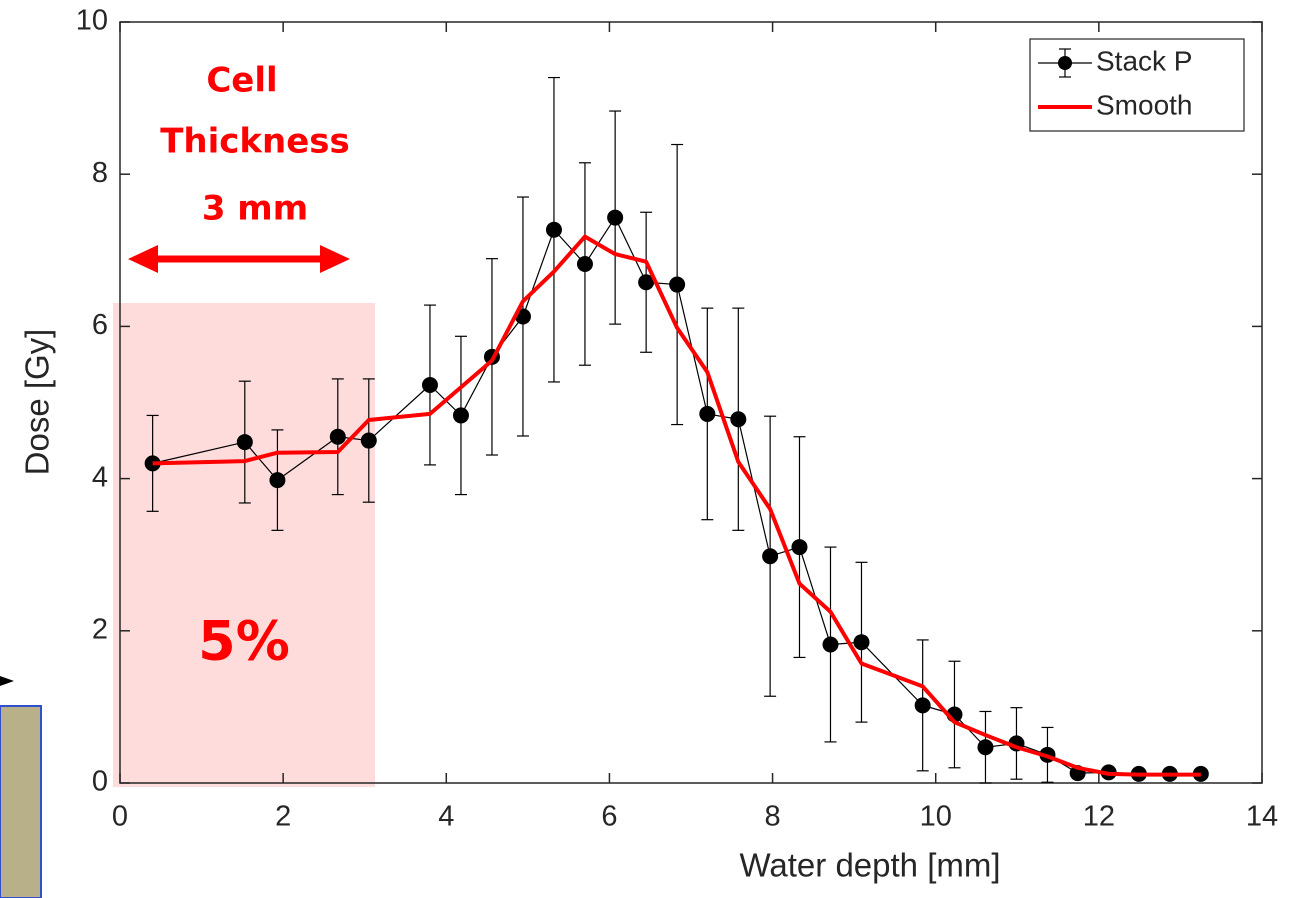 Image resolution: width=1307 pixels, height=898 pixels. Describe the element at coordinates (1144, 104) in the screenshot. I see `legend-label: Smooth` at that location.